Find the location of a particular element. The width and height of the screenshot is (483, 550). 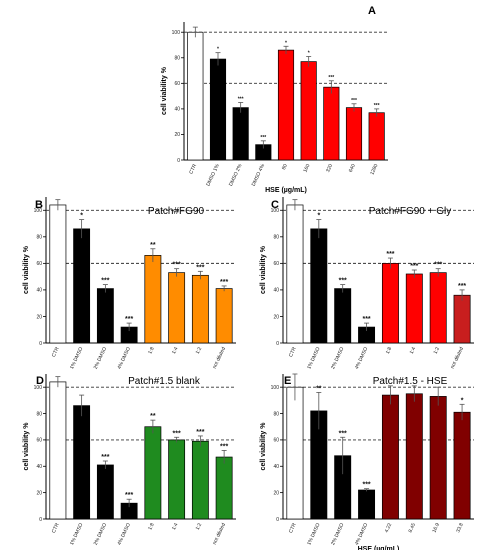

x-tick-label: 8.45 is located at coordinates (413, 528).